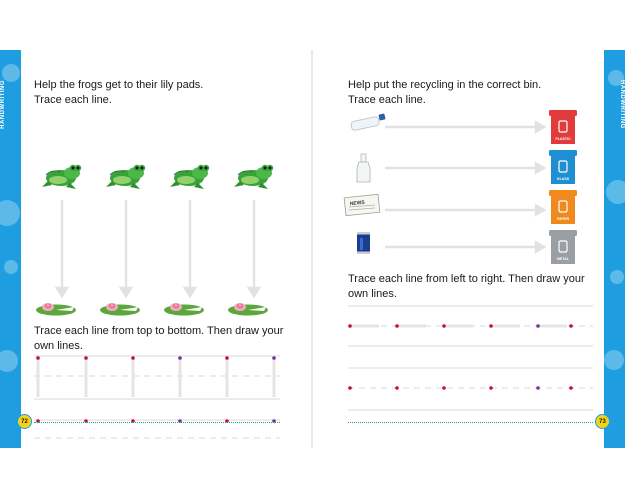 This screenshot has height=500, width=625. I want to click on bin-label: PAPER, so click(563, 219).